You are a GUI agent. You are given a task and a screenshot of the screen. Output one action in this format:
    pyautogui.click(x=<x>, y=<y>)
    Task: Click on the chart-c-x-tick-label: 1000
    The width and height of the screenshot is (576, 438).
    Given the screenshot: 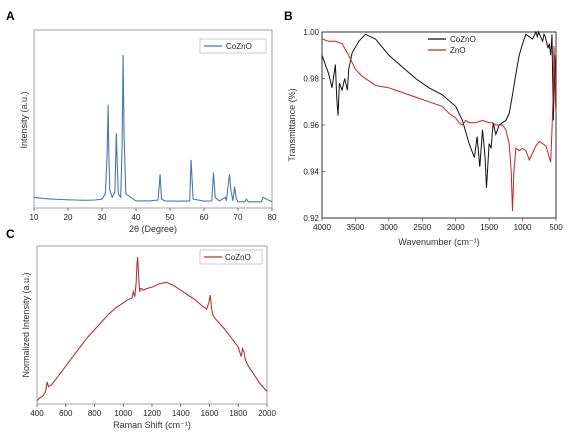 What is the action you would take?
    pyautogui.click(x=123, y=413)
    